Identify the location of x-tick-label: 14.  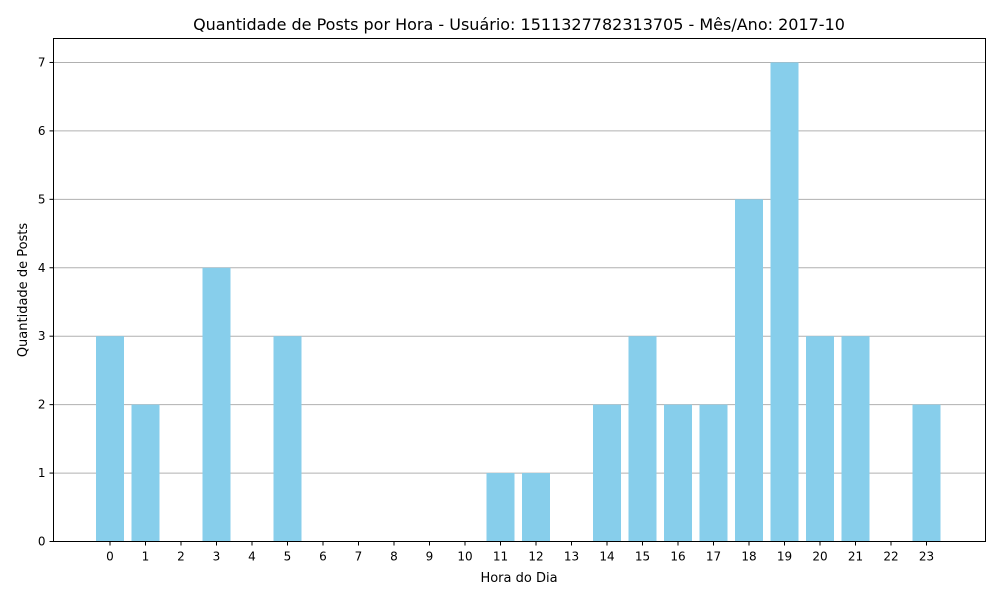
(606, 557).